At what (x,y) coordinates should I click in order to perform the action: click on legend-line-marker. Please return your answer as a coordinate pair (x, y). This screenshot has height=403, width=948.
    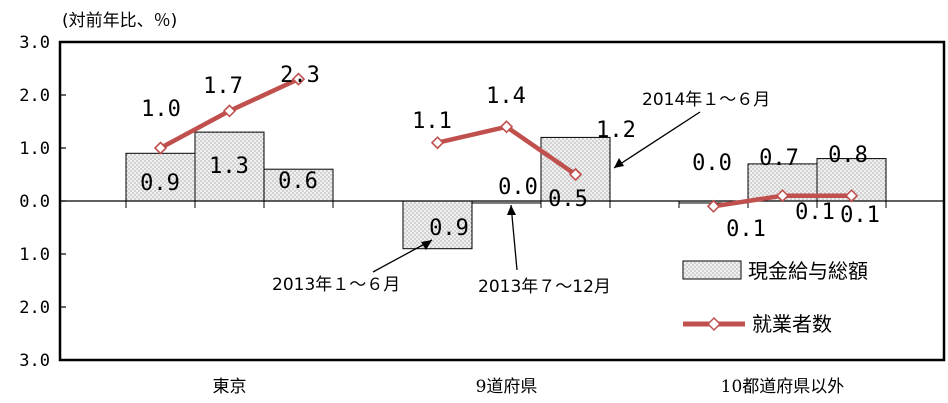
    Looking at the image, I should click on (714, 324).